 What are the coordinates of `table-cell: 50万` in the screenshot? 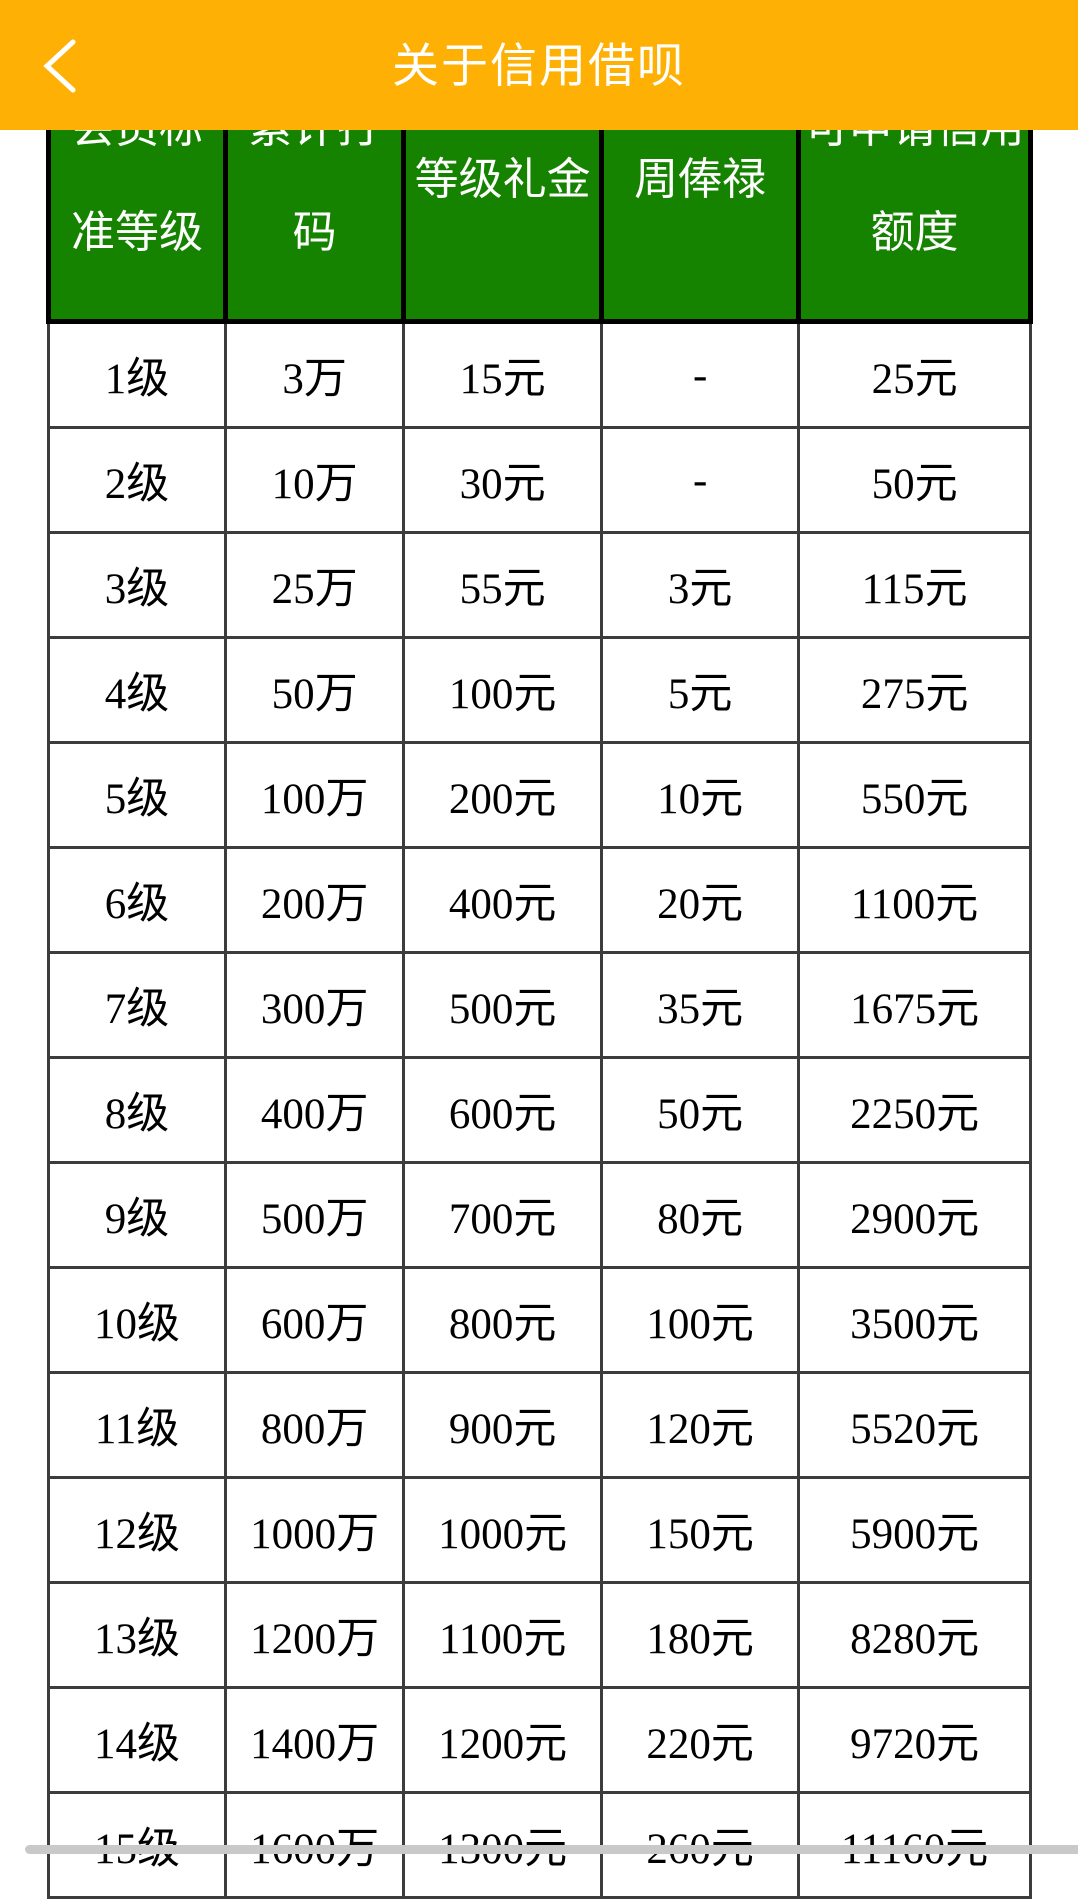 It's located at (315, 690).